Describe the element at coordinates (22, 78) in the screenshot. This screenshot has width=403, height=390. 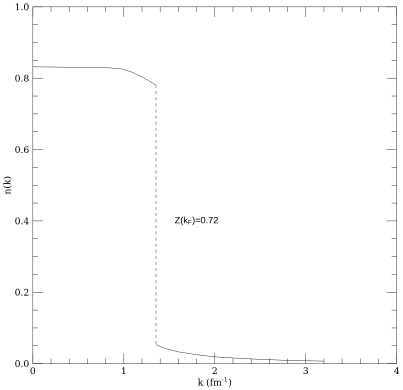
I see `y-tick-label: 0.8` at that location.